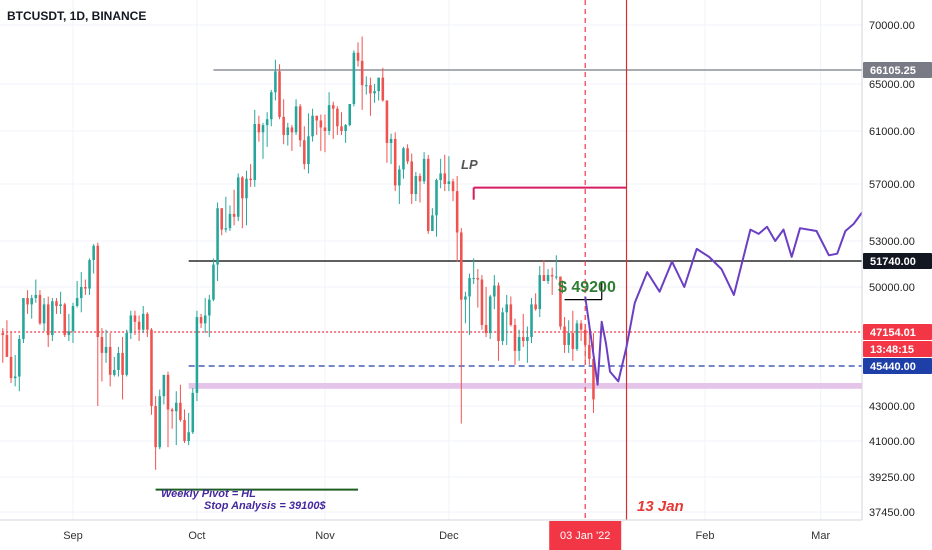  What do you see at coordinates (892, 242) in the screenshot?
I see `price-tick-label: 53000.00` at bounding box center [892, 242].